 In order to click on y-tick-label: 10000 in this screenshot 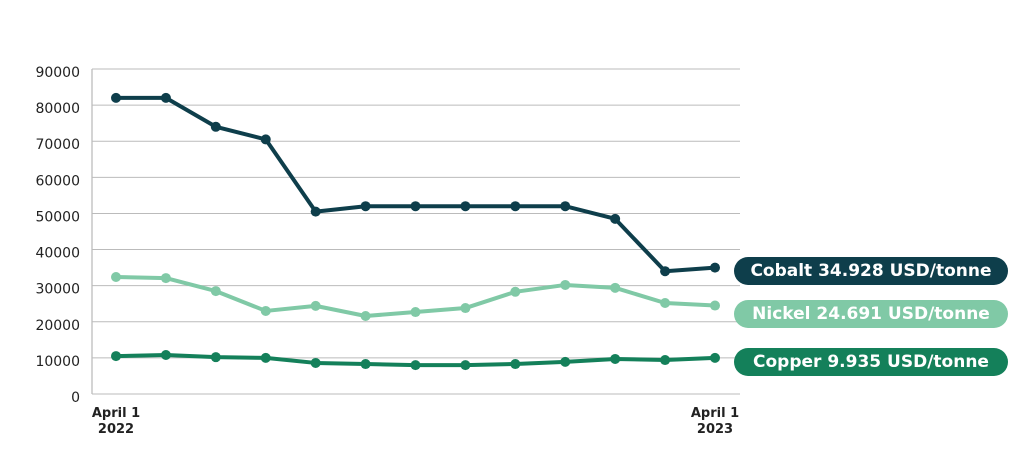, I will do `click(57, 362)`.